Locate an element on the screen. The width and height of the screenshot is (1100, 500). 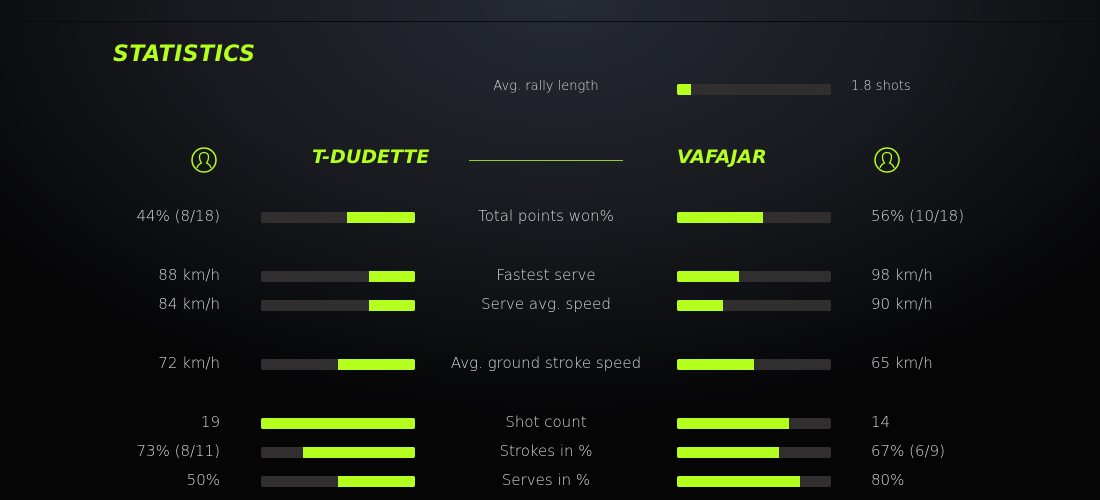
stat-label: Shot count is located at coordinates (546, 422).